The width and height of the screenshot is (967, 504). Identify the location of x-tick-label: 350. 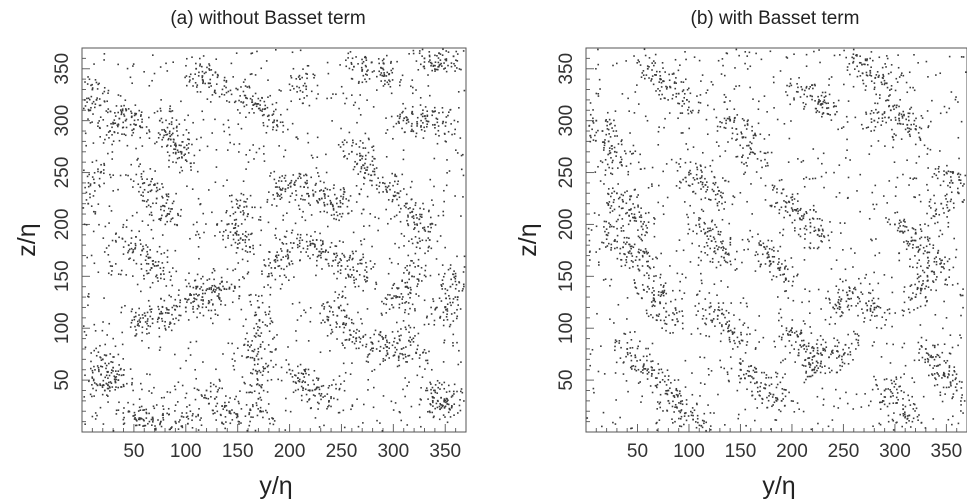
(445, 451).